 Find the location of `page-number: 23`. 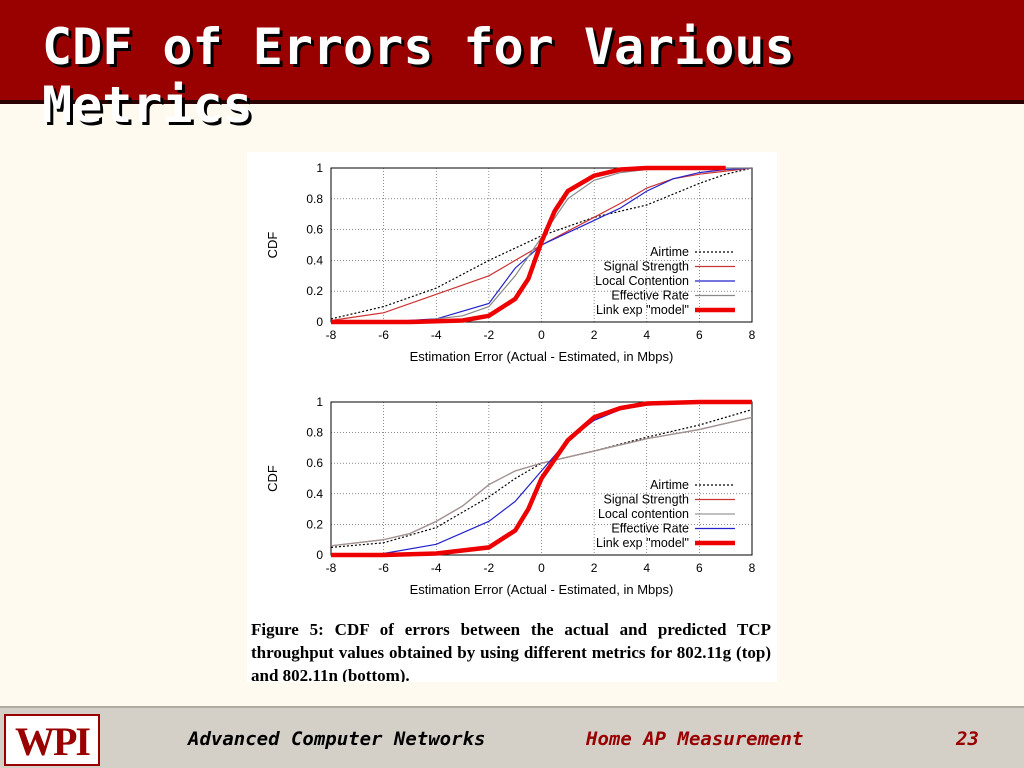

page-number: 23 is located at coordinates (967, 739).